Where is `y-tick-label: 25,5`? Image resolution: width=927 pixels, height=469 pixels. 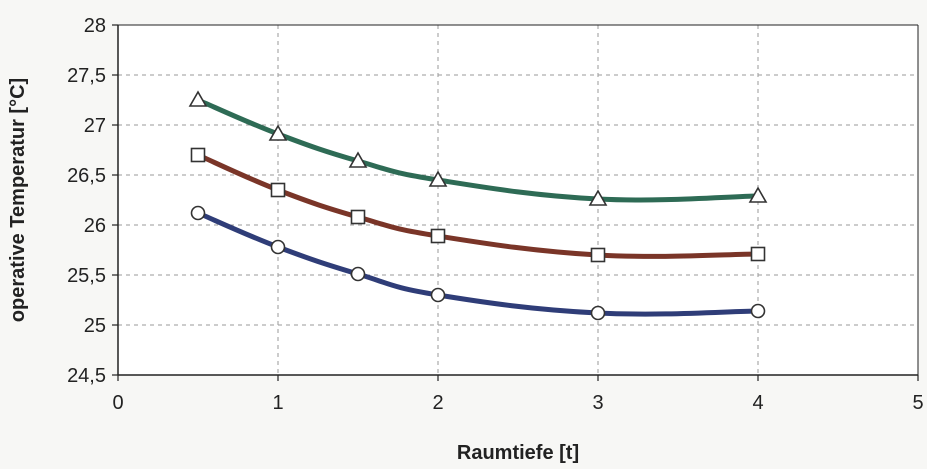
y-tick-label: 25,5 is located at coordinates (86, 276).